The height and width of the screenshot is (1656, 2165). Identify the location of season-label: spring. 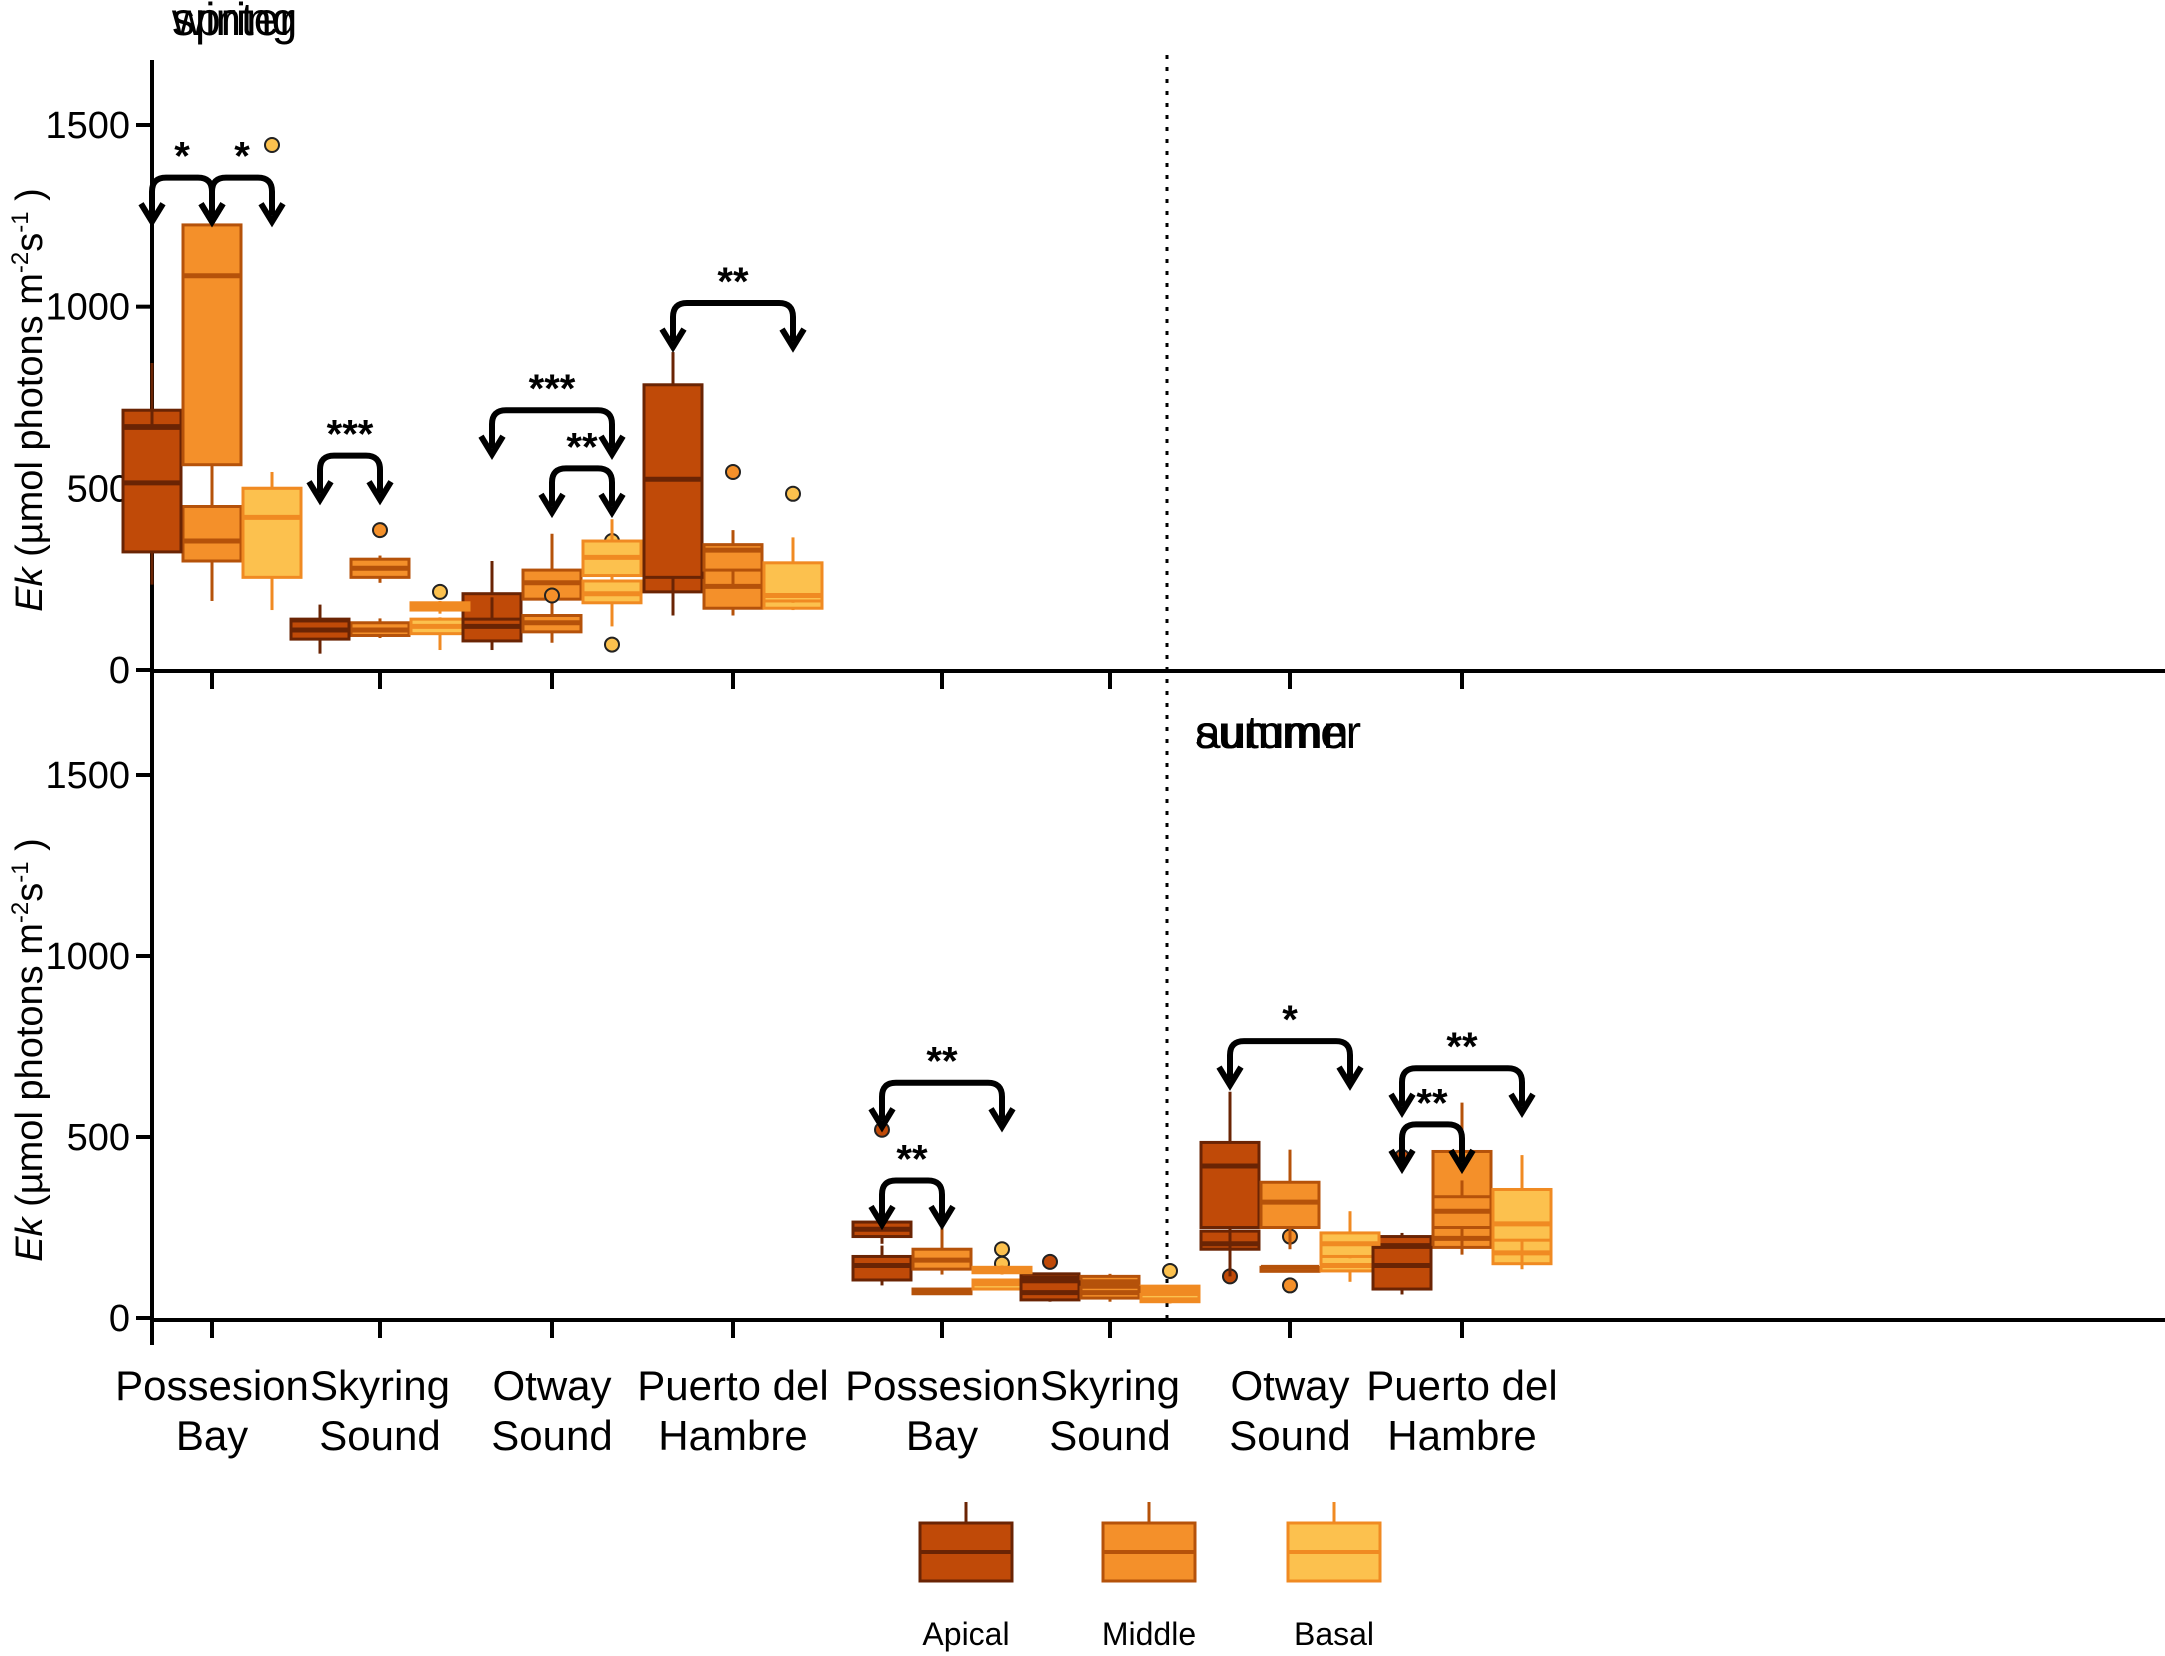
(234, 22).